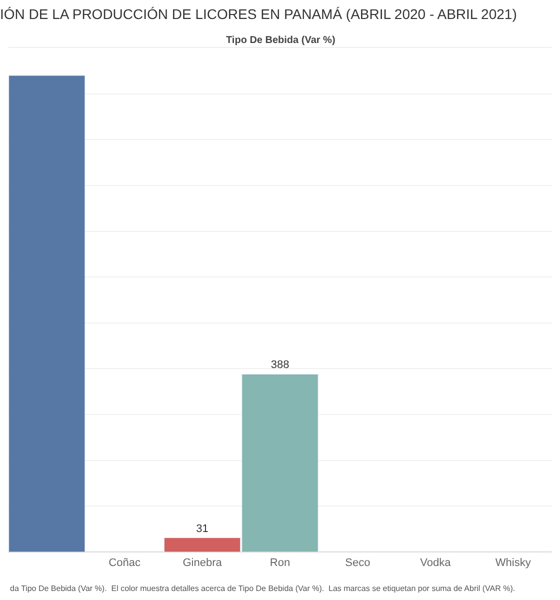  What do you see at coordinates (513, 563) in the screenshot?
I see `x-tick-label: Whisky` at bounding box center [513, 563].